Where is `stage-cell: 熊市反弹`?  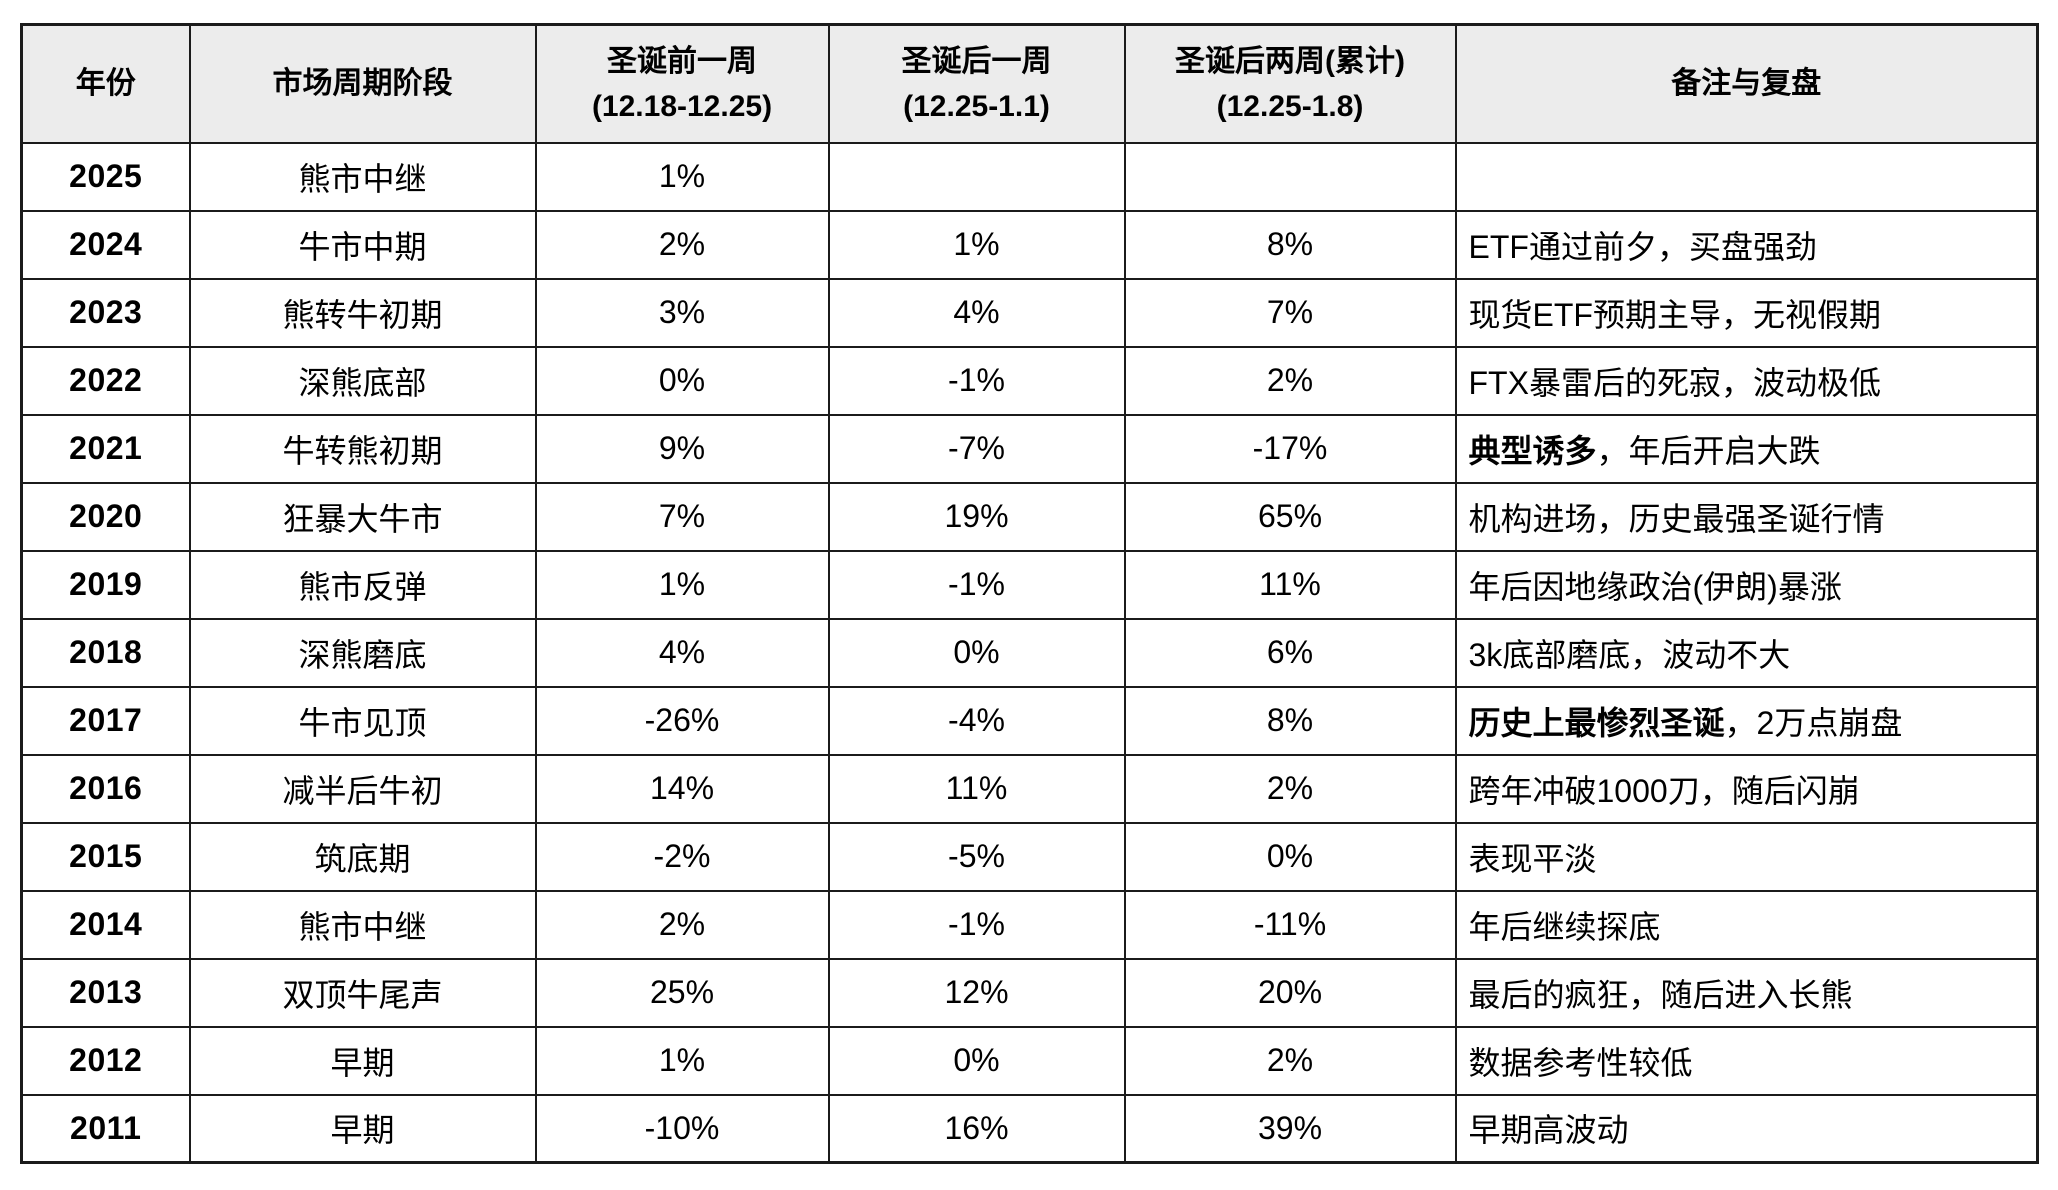
stage-cell: 熊市反弹 is located at coordinates (362, 584).